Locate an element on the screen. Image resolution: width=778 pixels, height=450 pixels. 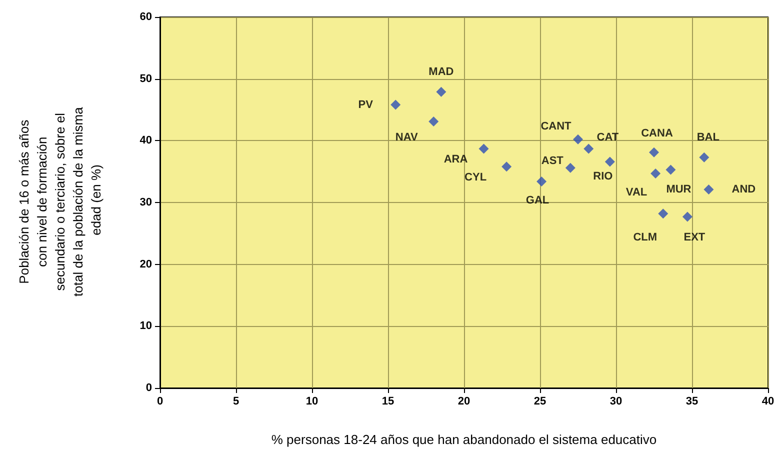
x-tick-label: 0 is located at coordinates (160, 402).